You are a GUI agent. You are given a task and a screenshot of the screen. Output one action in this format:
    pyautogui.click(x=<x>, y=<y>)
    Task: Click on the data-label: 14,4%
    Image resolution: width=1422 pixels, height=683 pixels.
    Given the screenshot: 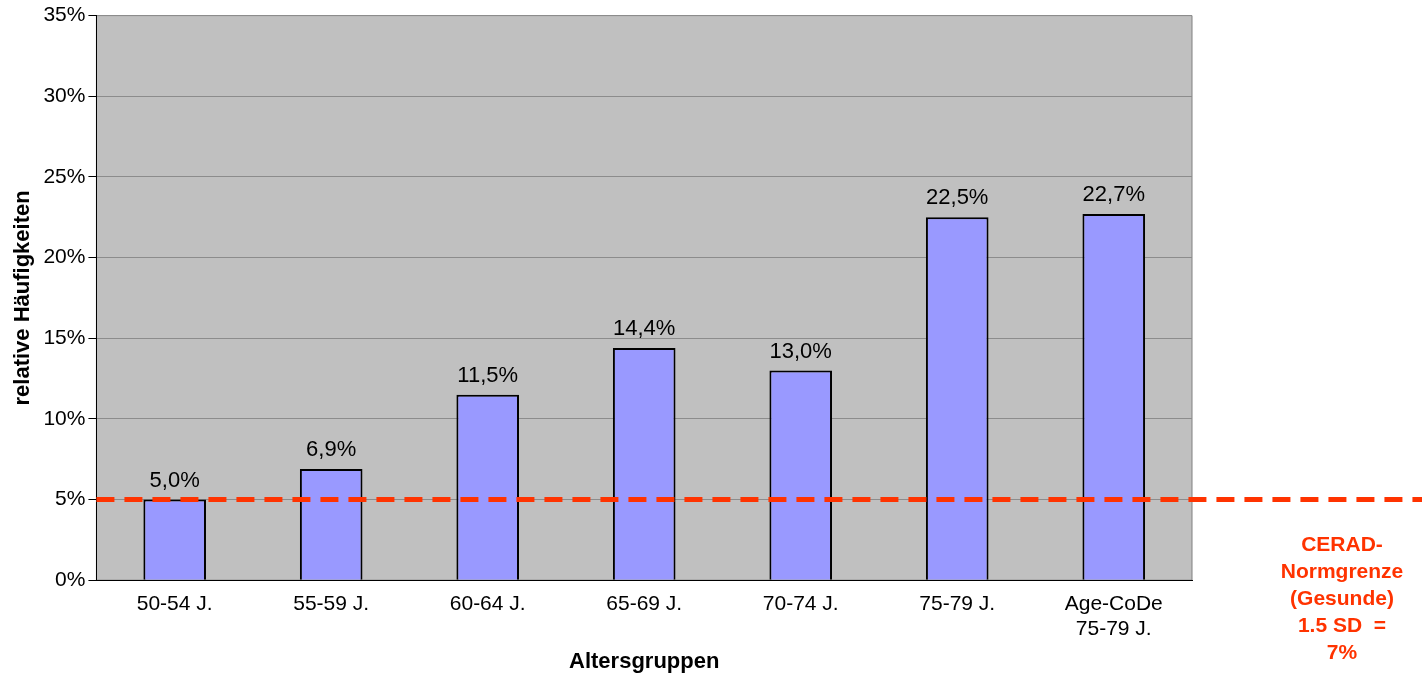 What is the action you would take?
    pyautogui.click(x=644, y=327)
    